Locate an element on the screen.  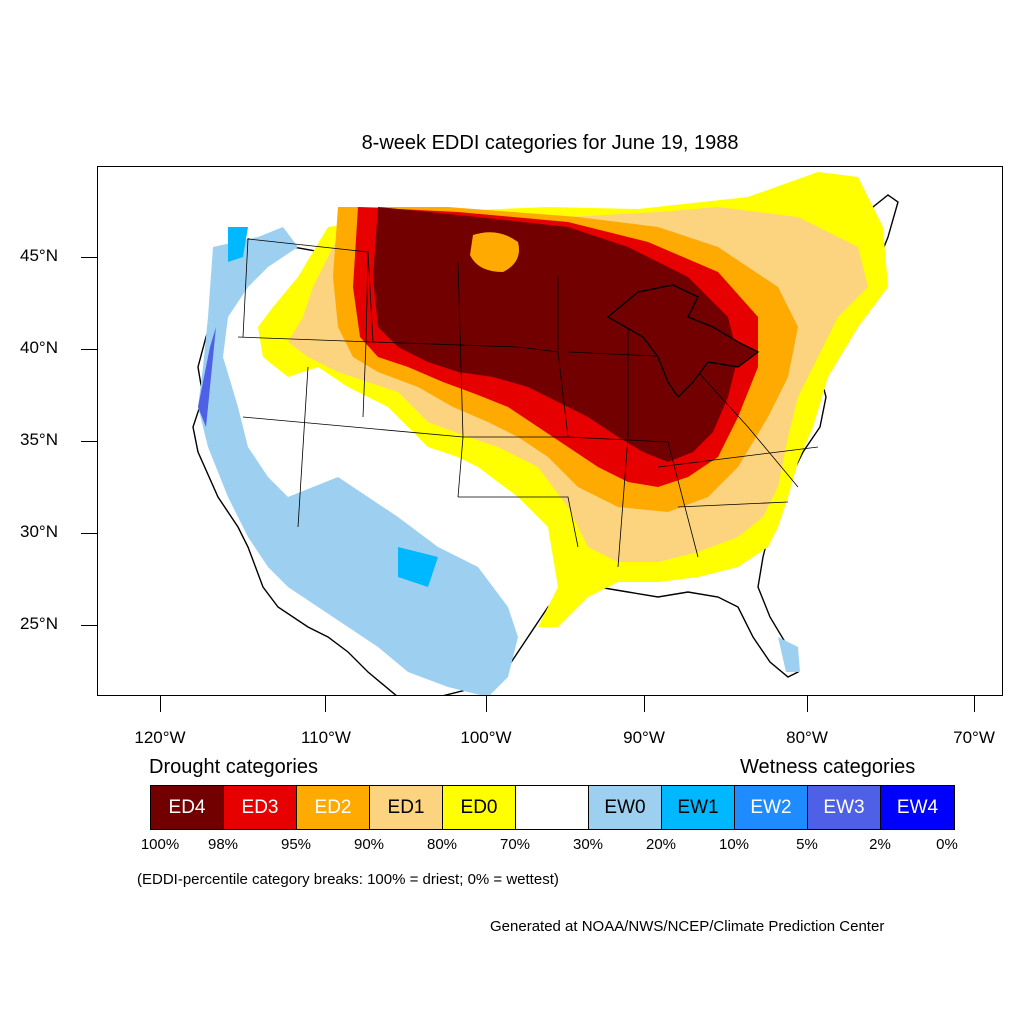
percentile-label: 90% is located at coordinates (369, 844).